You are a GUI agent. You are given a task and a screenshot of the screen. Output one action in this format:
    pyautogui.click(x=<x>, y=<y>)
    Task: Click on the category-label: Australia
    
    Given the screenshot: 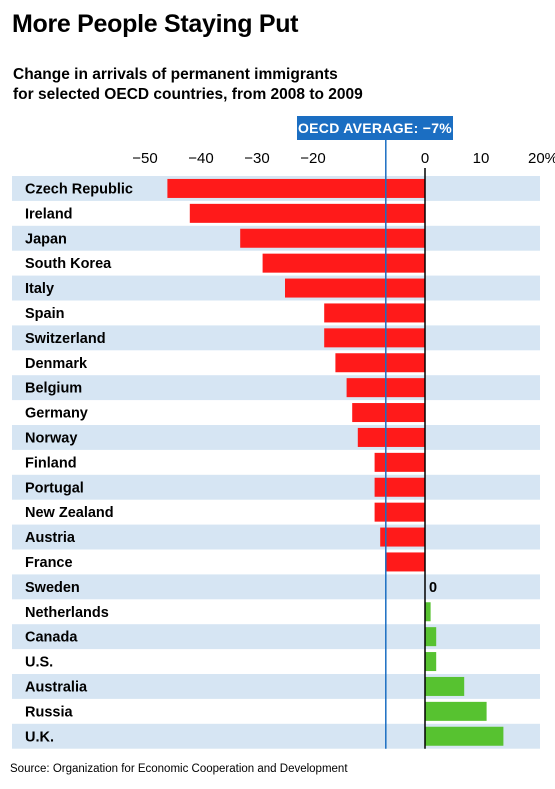 What is the action you would take?
    pyautogui.click(x=56, y=687)
    